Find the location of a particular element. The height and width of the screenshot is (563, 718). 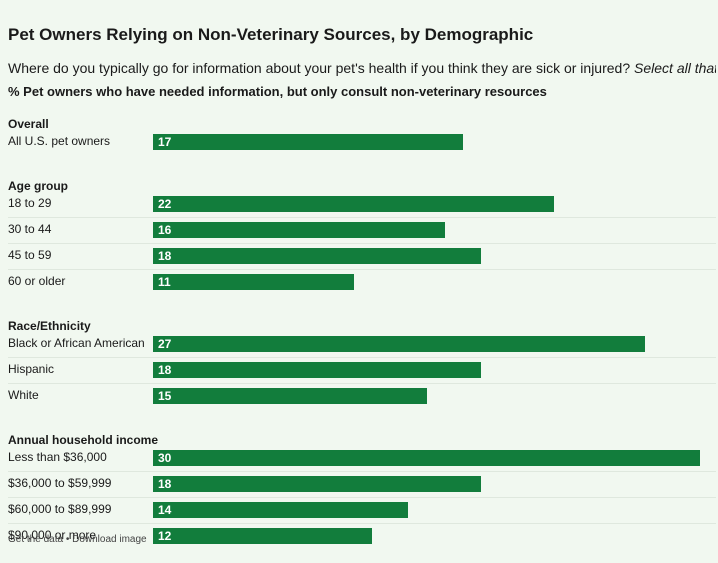

get-data-link: Get the data is located at coordinates (36, 539).